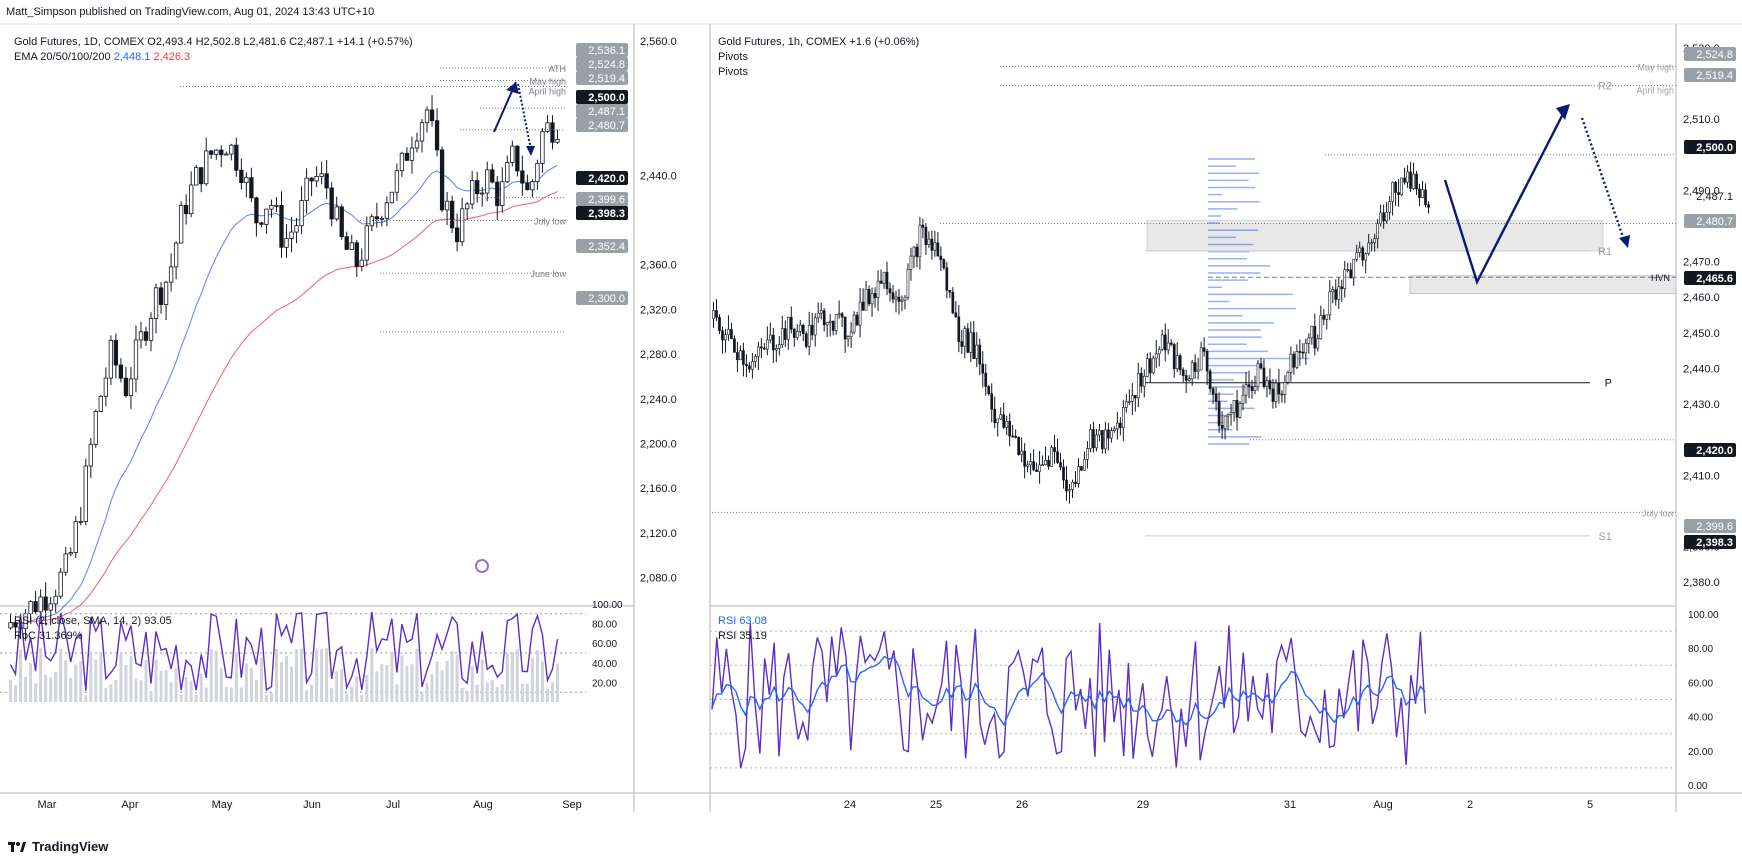 The height and width of the screenshot is (858, 1742). I want to click on right-y-tick: 2,490.0, so click(1701, 191).